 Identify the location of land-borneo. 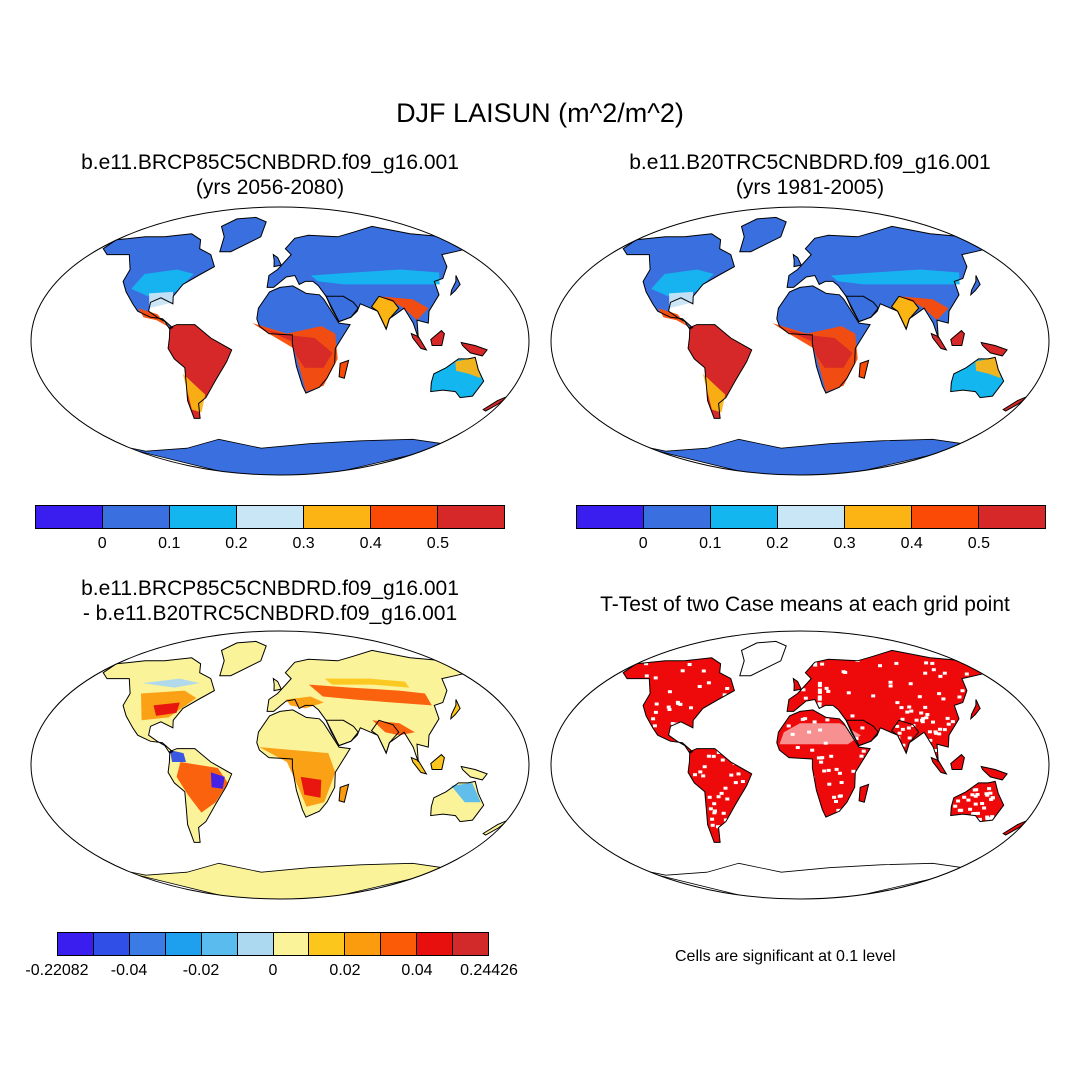
(437, 338).